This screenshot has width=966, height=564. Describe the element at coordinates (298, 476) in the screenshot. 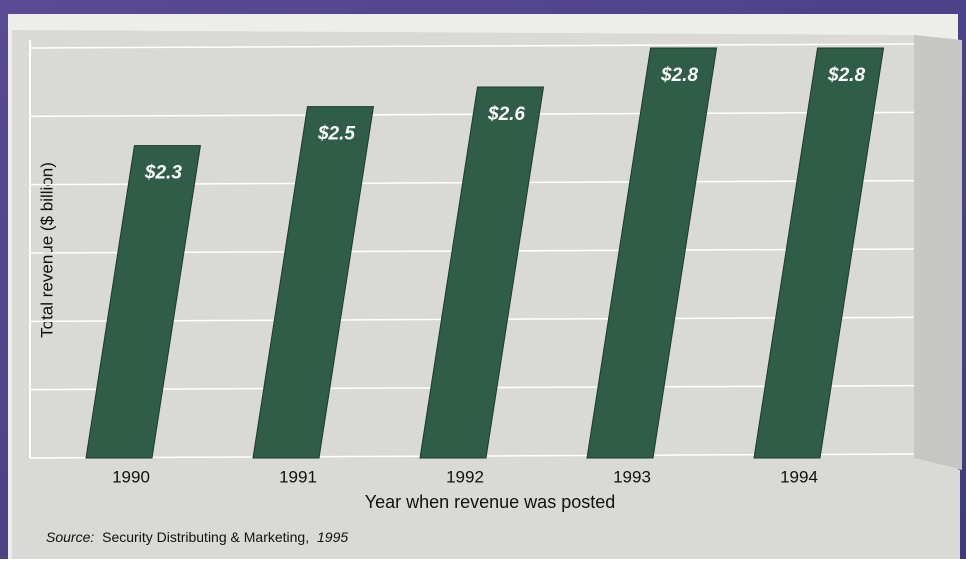

I see `x-tick-label: 1991` at that location.